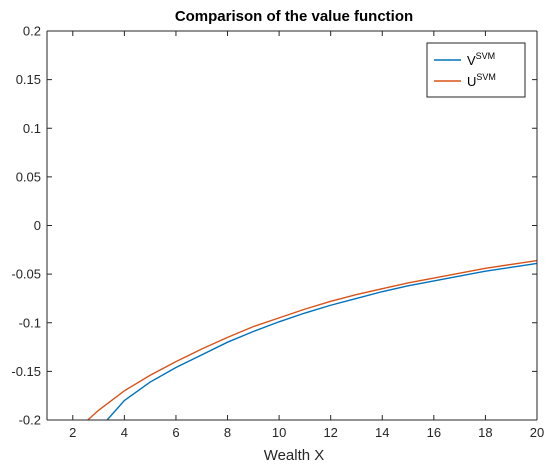 Image resolution: width=550 pixels, height=473 pixels. Describe the element at coordinates (294, 455) in the screenshot. I see `x-axis-label: Wealth X` at that location.